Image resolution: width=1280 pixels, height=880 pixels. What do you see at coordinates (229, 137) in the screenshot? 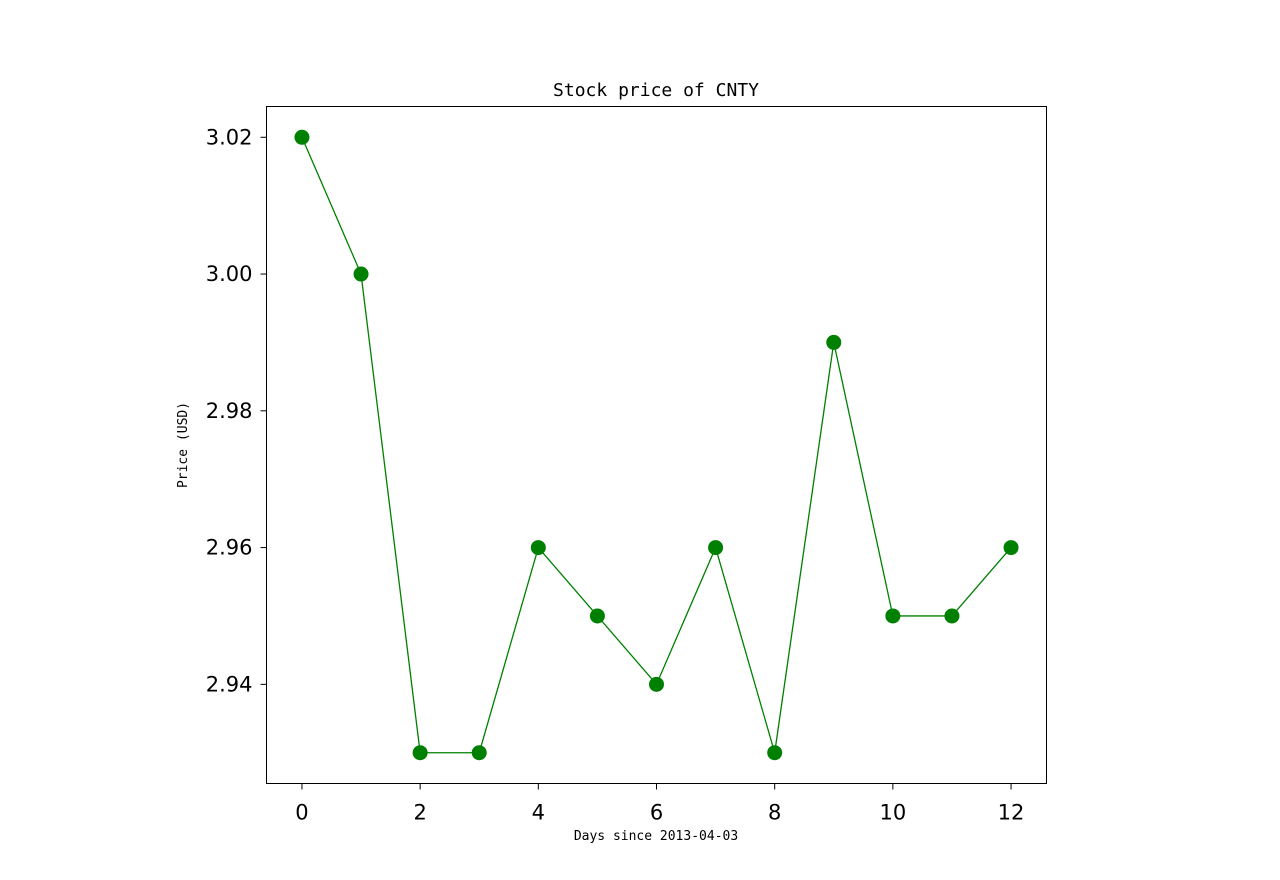
I see `y-tick-label: 3.02` at bounding box center [229, 137].